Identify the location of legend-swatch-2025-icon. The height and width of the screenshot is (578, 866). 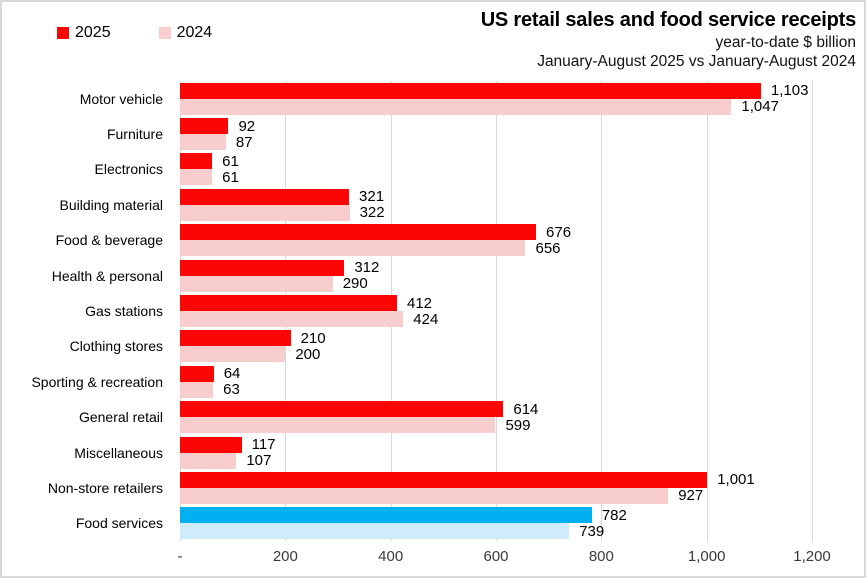
(63, 33).